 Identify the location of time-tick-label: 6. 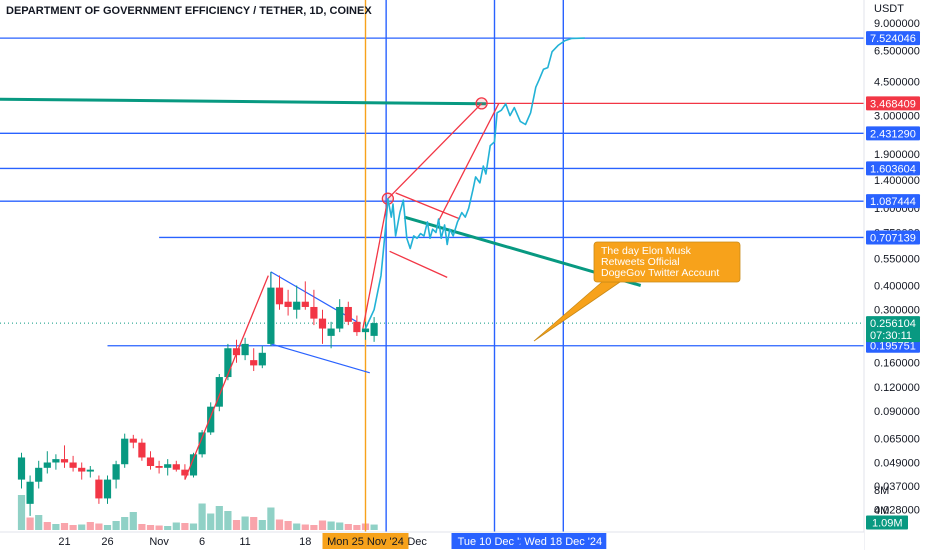
(202, 542).